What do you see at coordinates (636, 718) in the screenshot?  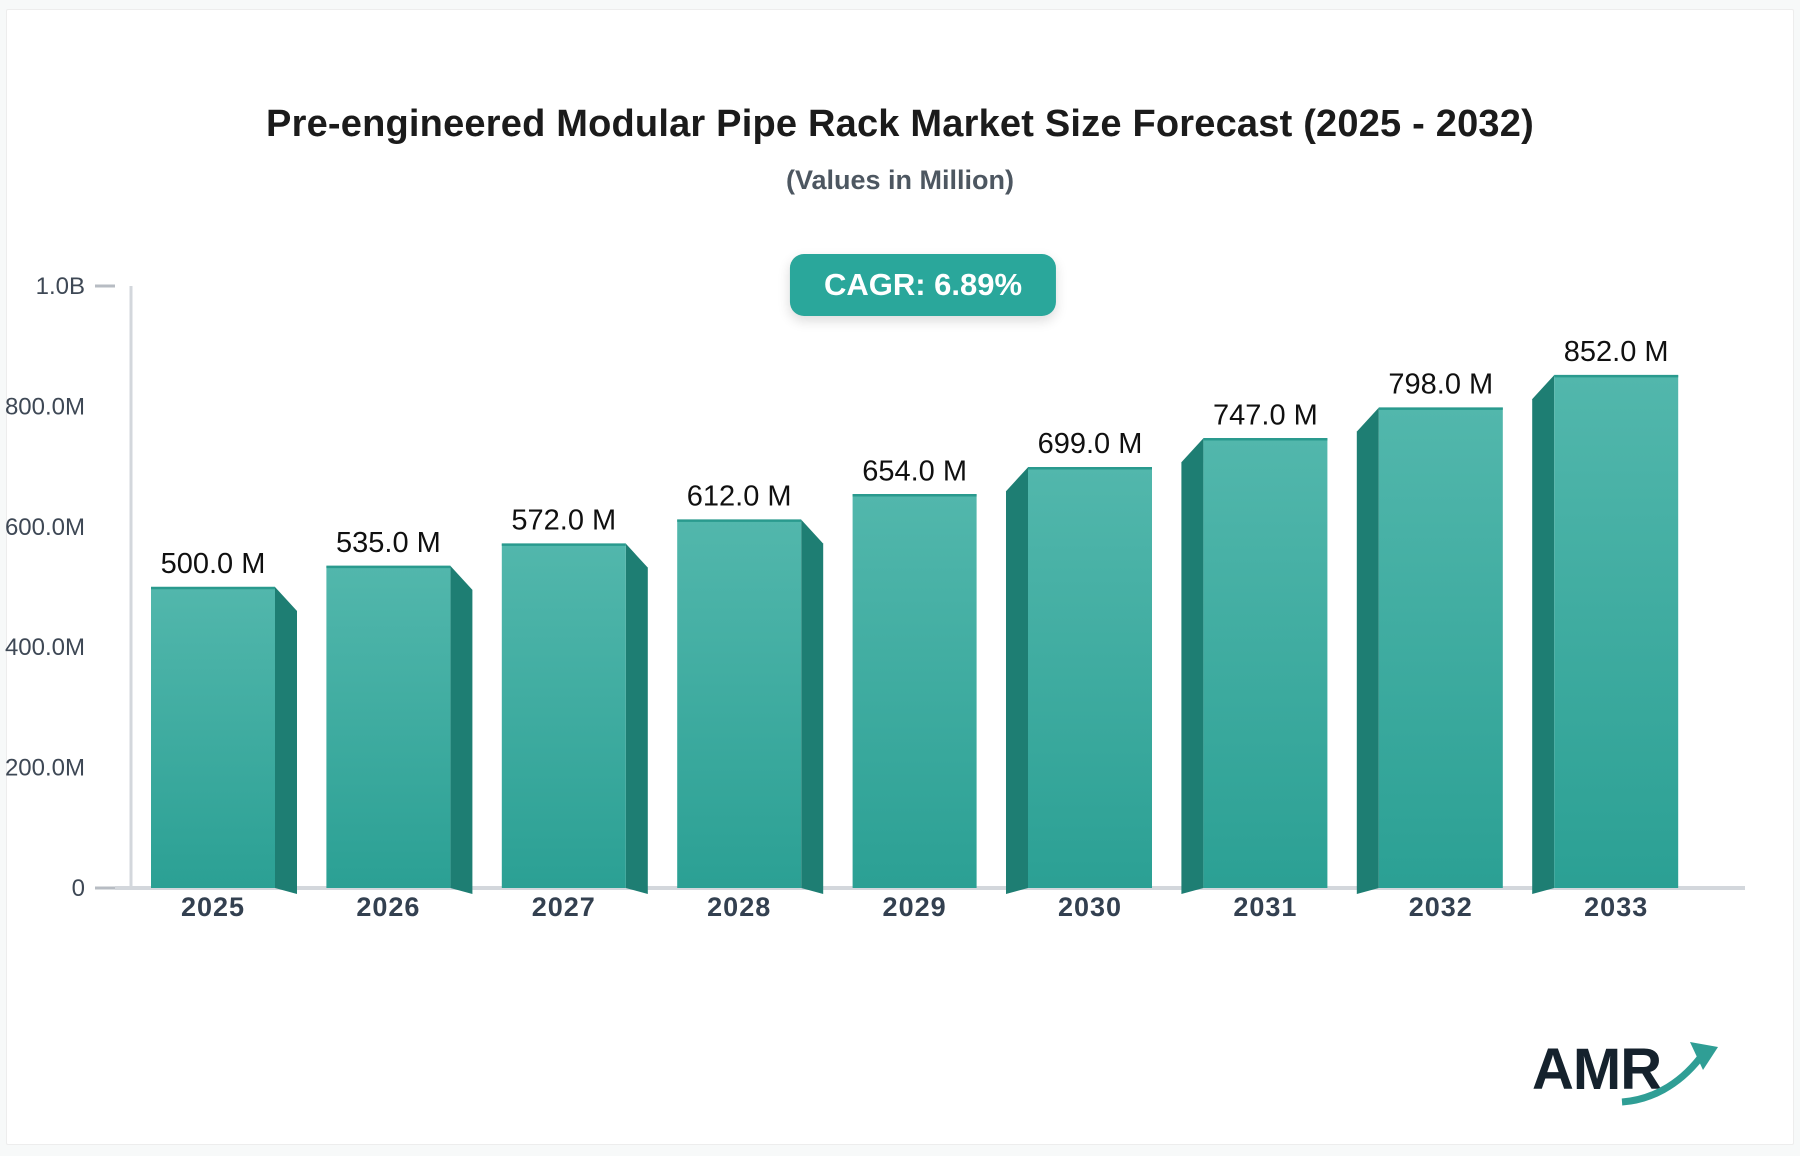 I see `bar-2027-side` at bounding box center [636, 718].